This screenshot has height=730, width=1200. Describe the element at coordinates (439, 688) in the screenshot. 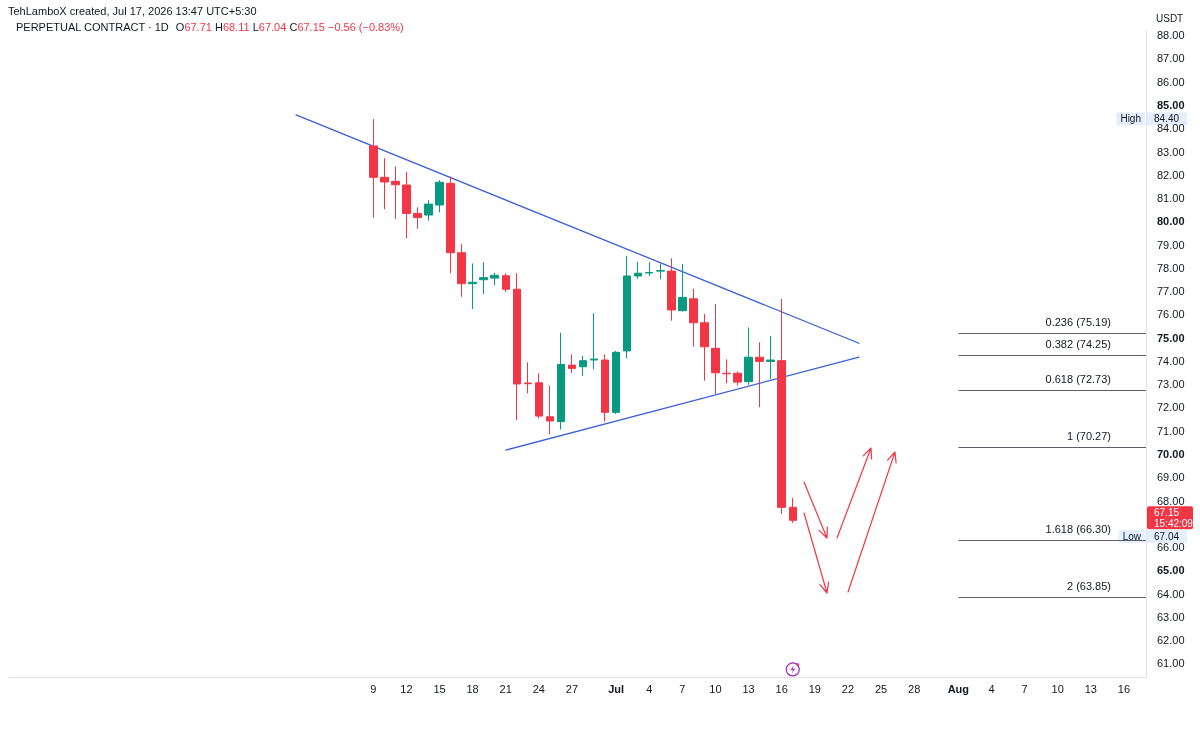

I see `x-tick-label: 15` at that location.